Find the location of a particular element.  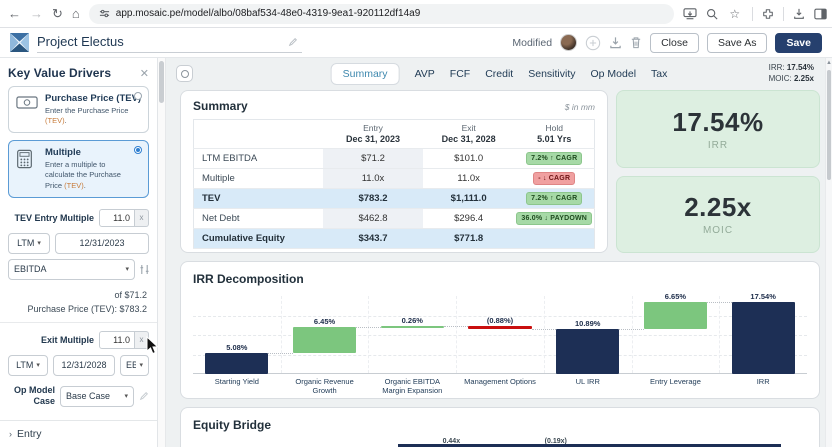

calculator-icon is located at coordinates (24, 159).